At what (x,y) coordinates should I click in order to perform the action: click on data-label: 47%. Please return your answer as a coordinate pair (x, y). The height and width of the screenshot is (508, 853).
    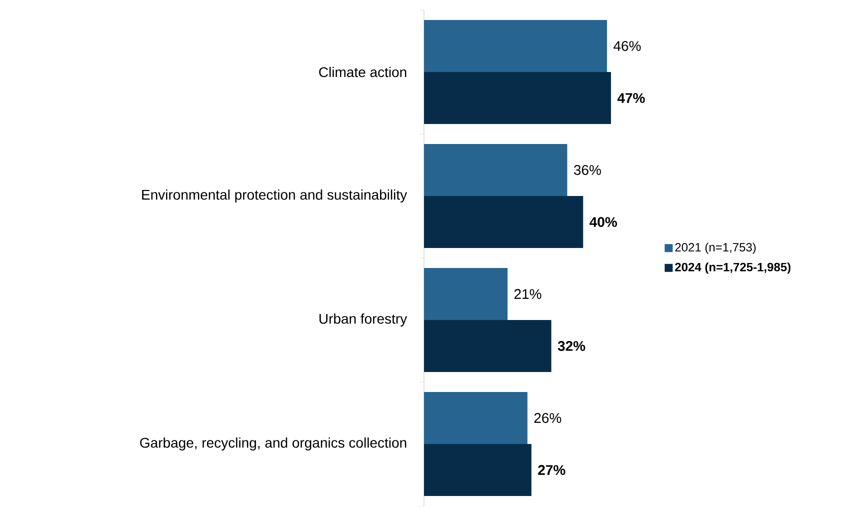
    Looking at the image, I should click on (631, 98).